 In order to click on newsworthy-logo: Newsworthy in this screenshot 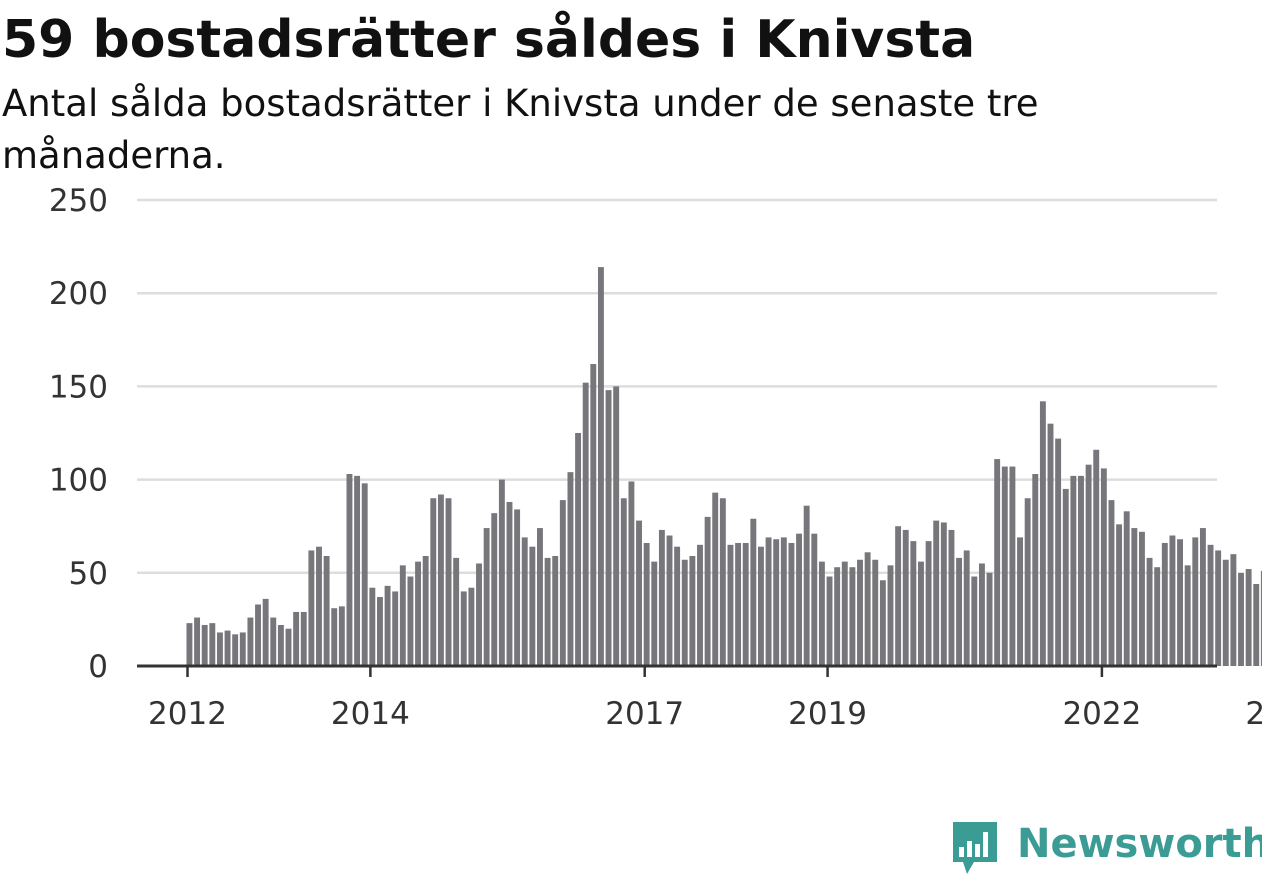, I will do `click(1106, 847)`.